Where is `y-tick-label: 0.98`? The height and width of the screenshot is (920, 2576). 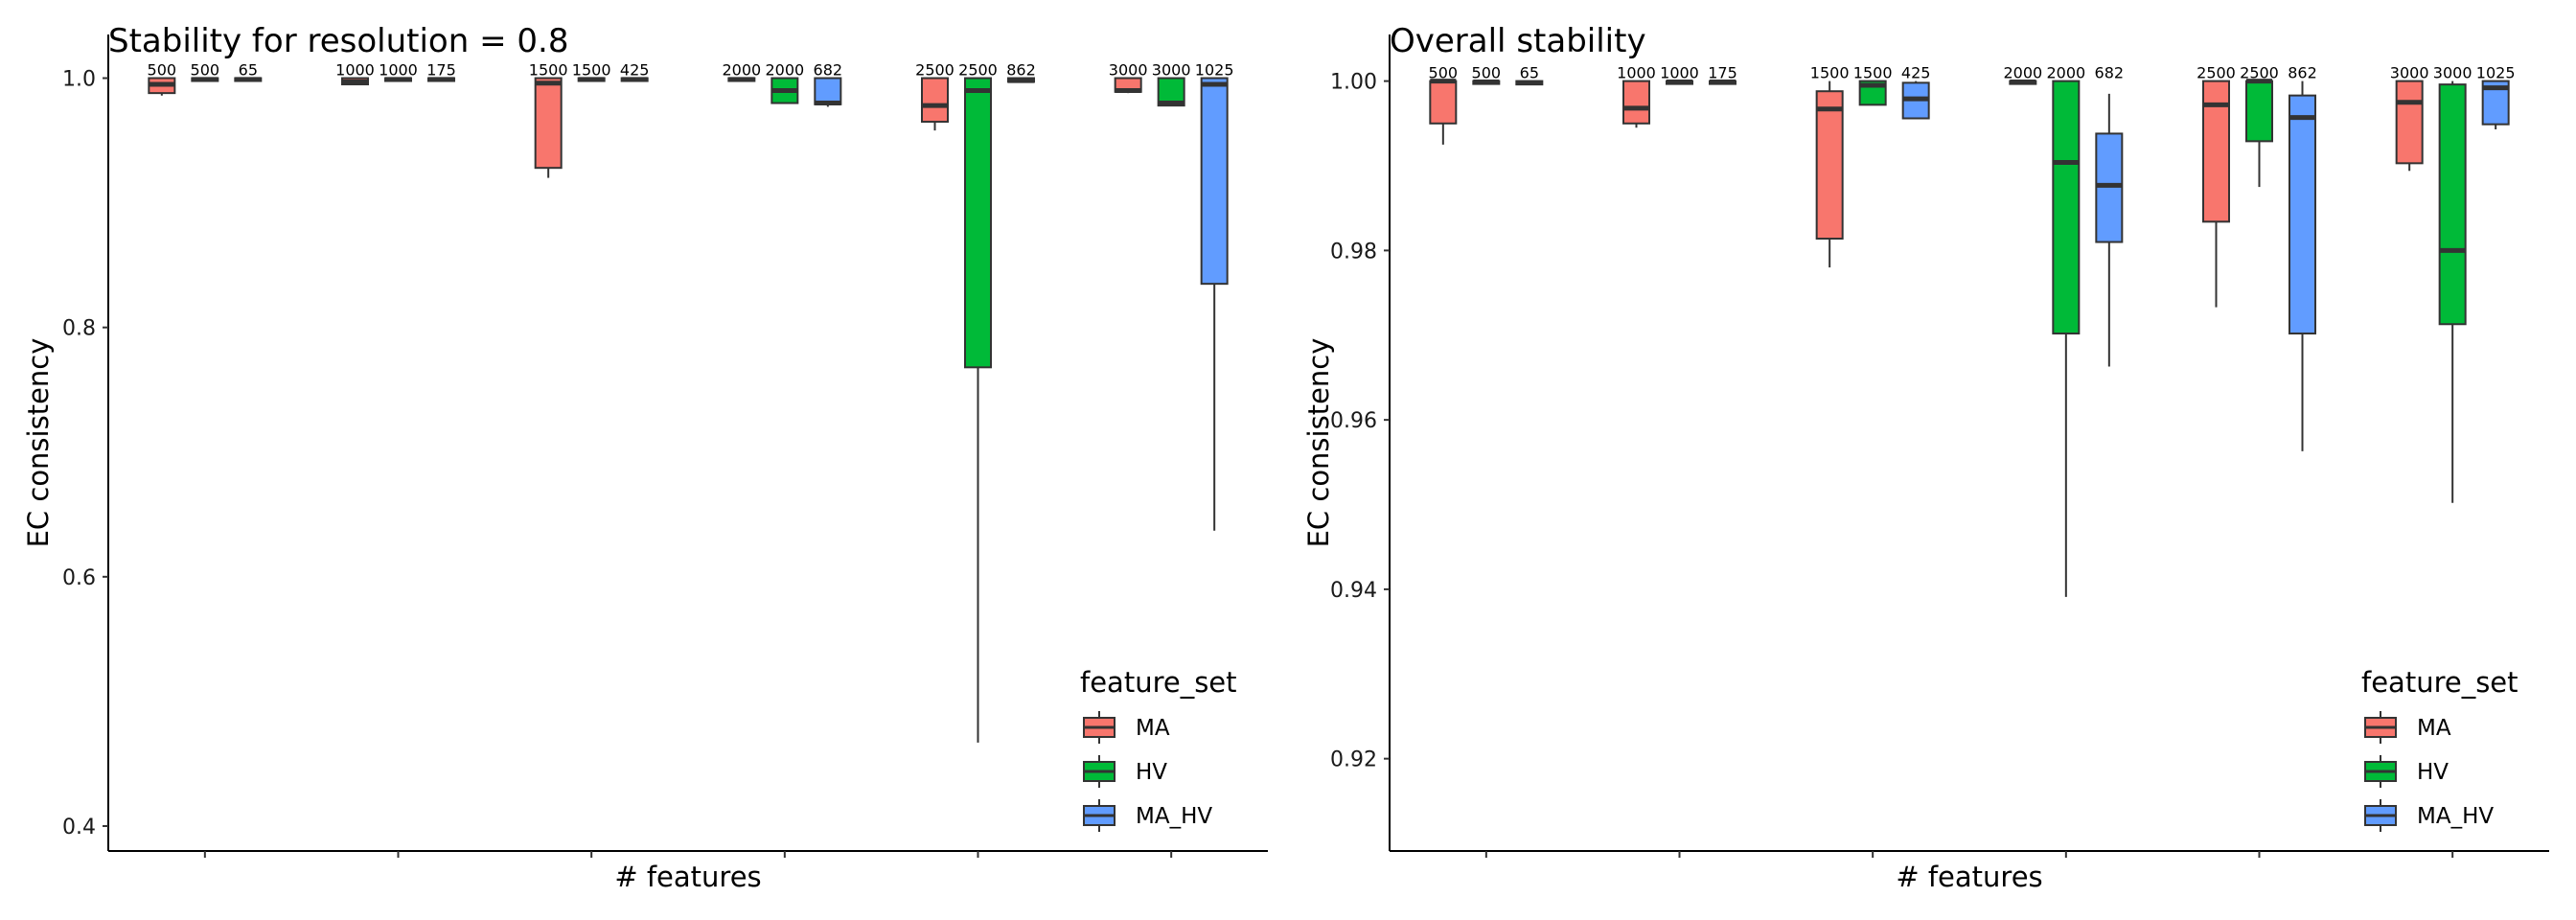 y-tick-label: 0.98 is located at coordinates (1353, 252).